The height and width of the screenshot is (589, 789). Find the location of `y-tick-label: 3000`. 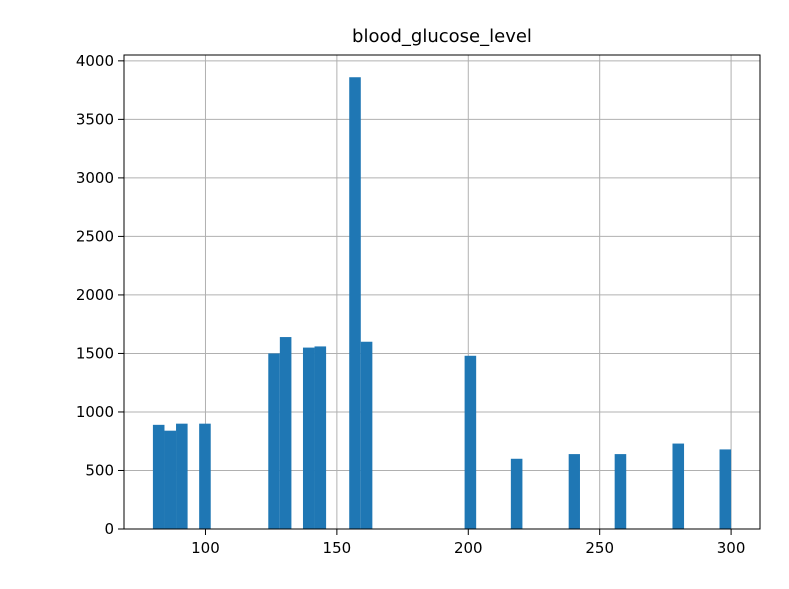

y-tick-label: 3000 is located at coordinates (95, 178).